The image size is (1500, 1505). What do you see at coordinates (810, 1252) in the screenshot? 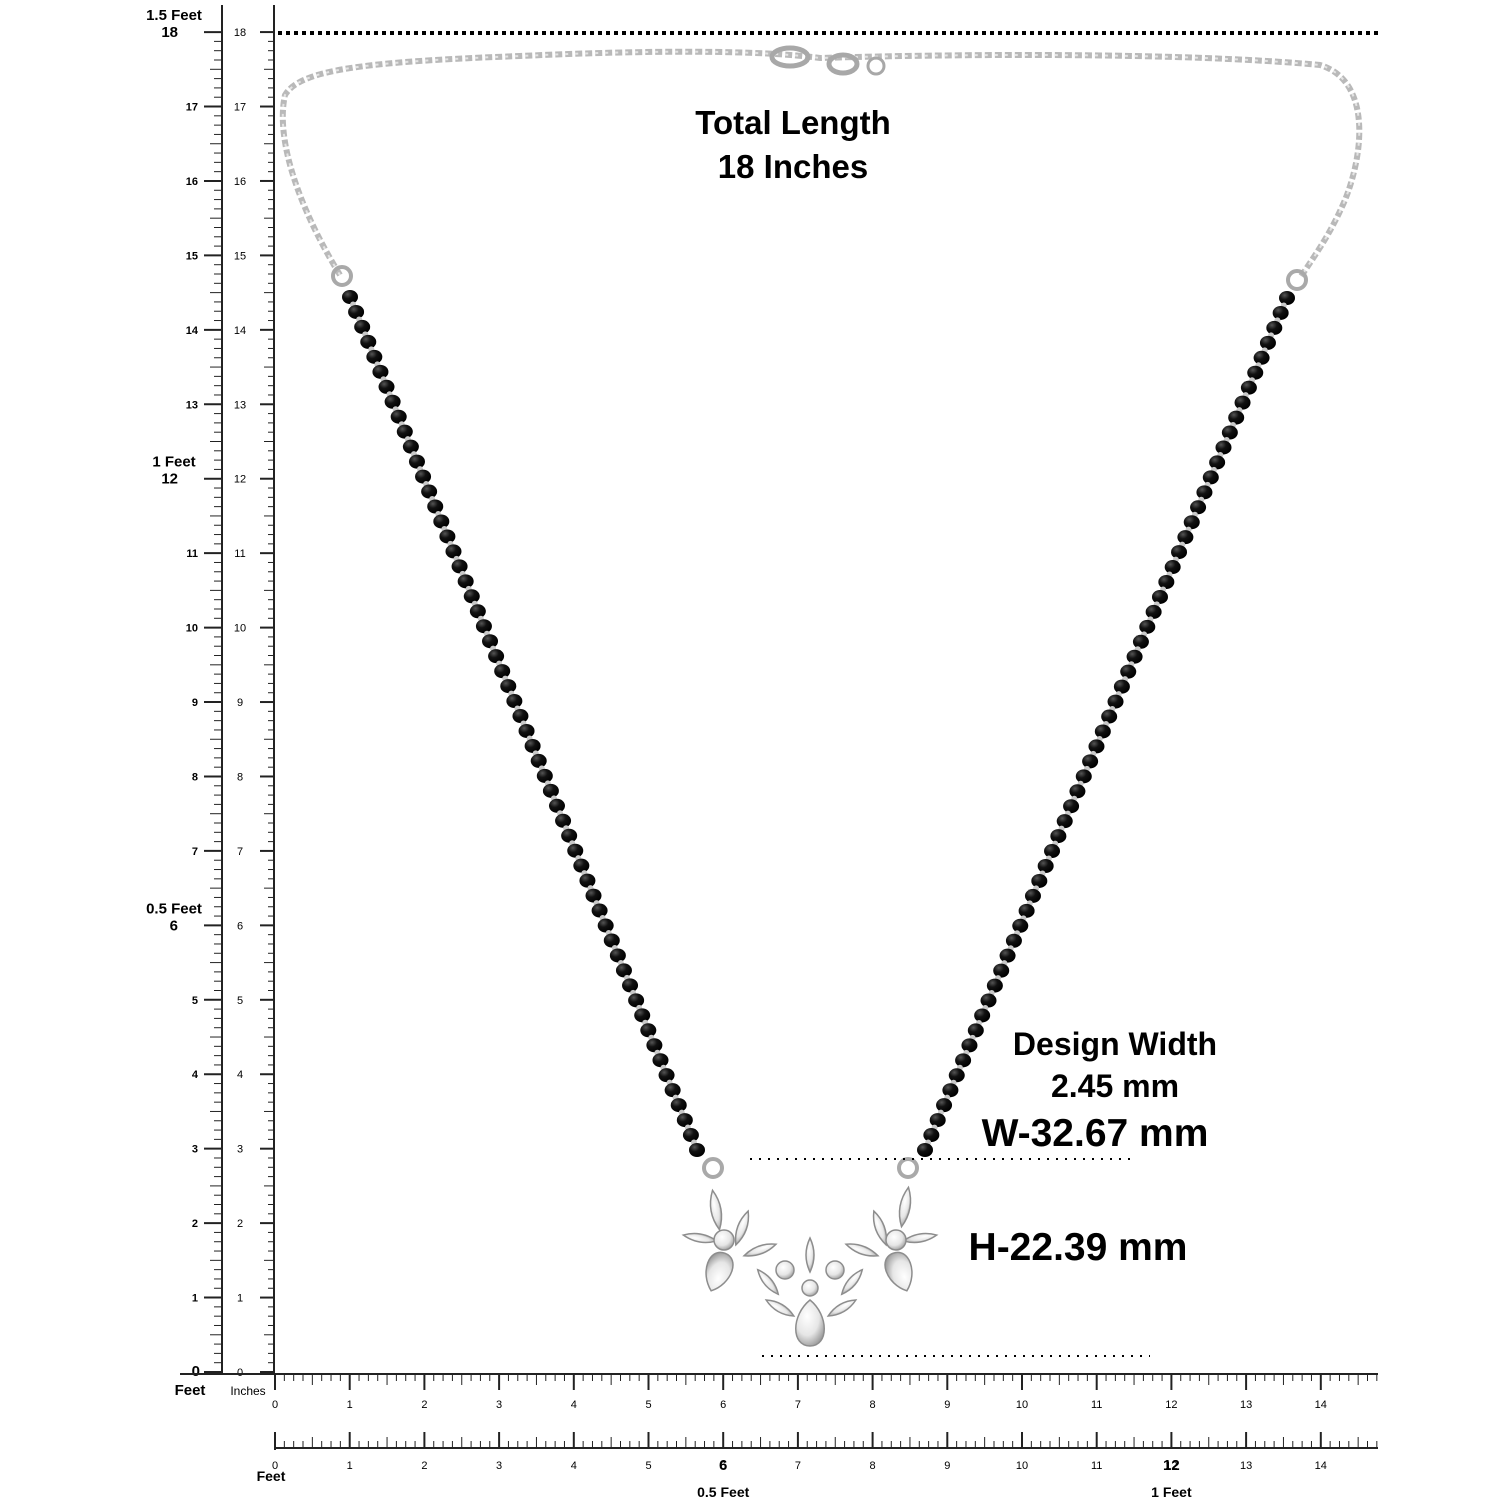
I see `pendant-icon` at bounding box center [810, 1252].